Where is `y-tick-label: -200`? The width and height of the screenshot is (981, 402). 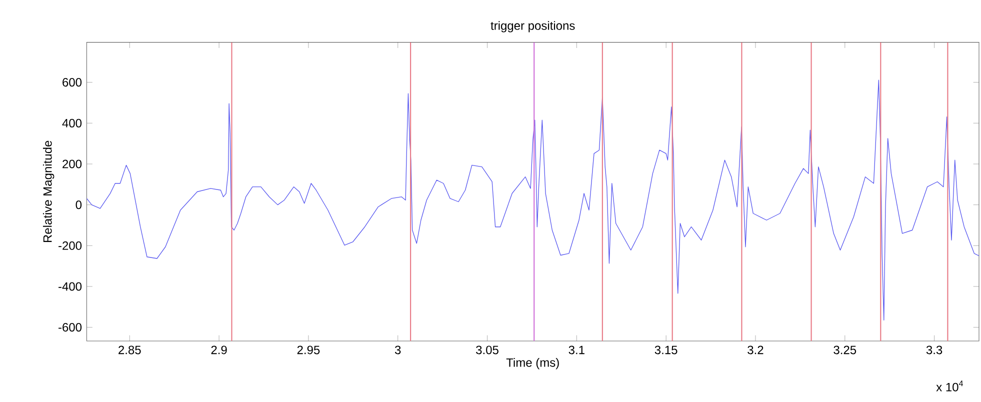
y-tick-label: -200 is located at coordinates (70, 245).